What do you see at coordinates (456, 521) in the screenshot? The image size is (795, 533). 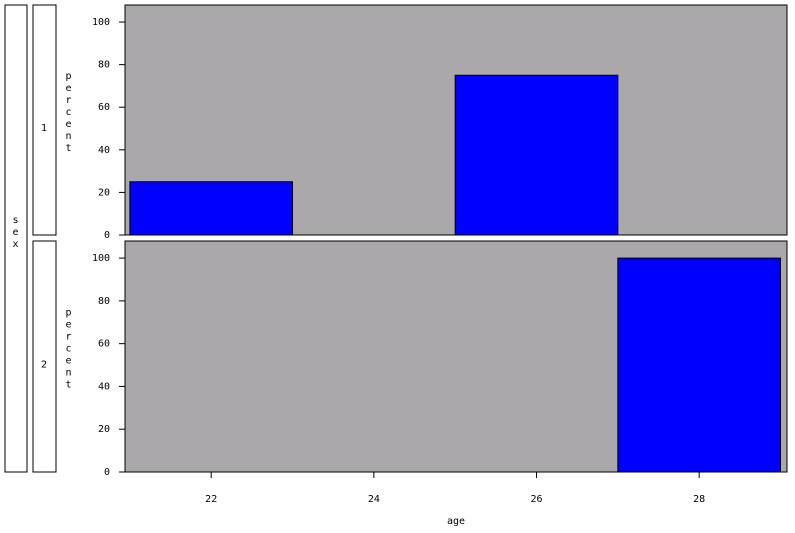 I see `x-axis-label: age` at bounding box center [456, 521].